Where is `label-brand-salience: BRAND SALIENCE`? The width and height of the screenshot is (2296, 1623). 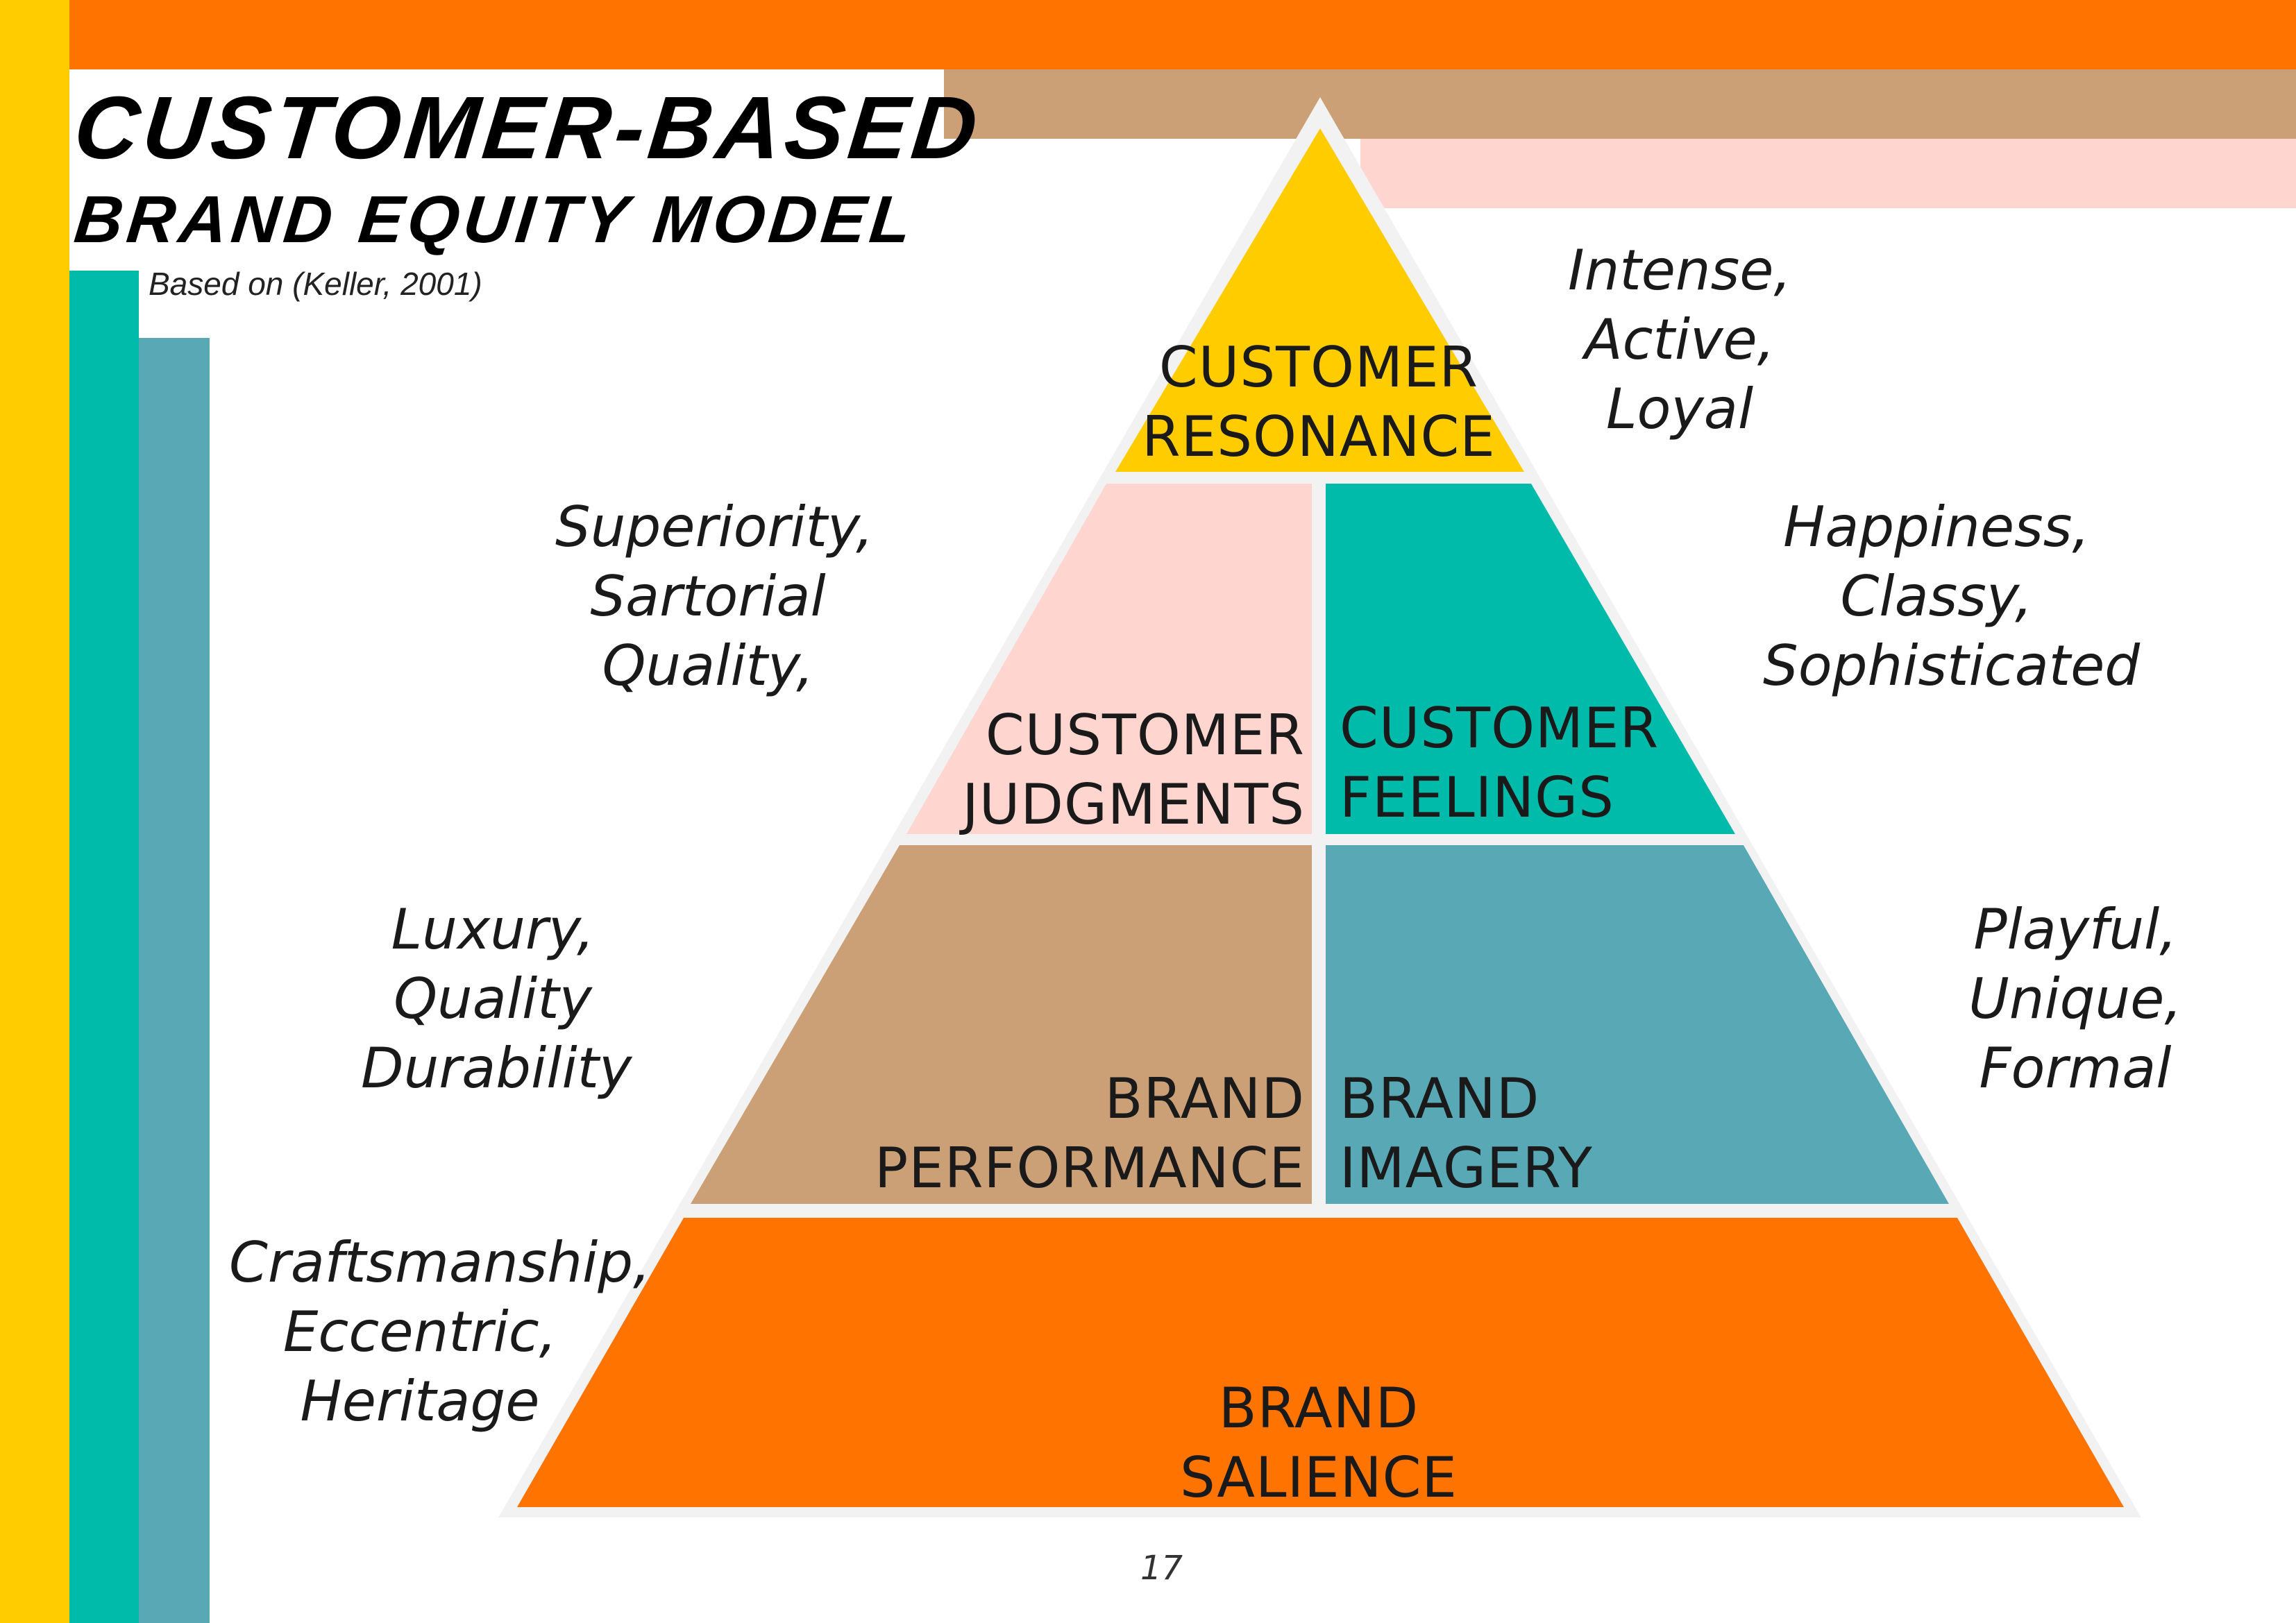 label-brand-salience: BRAND SALIENCE is located at coordinates (1319, 1443).